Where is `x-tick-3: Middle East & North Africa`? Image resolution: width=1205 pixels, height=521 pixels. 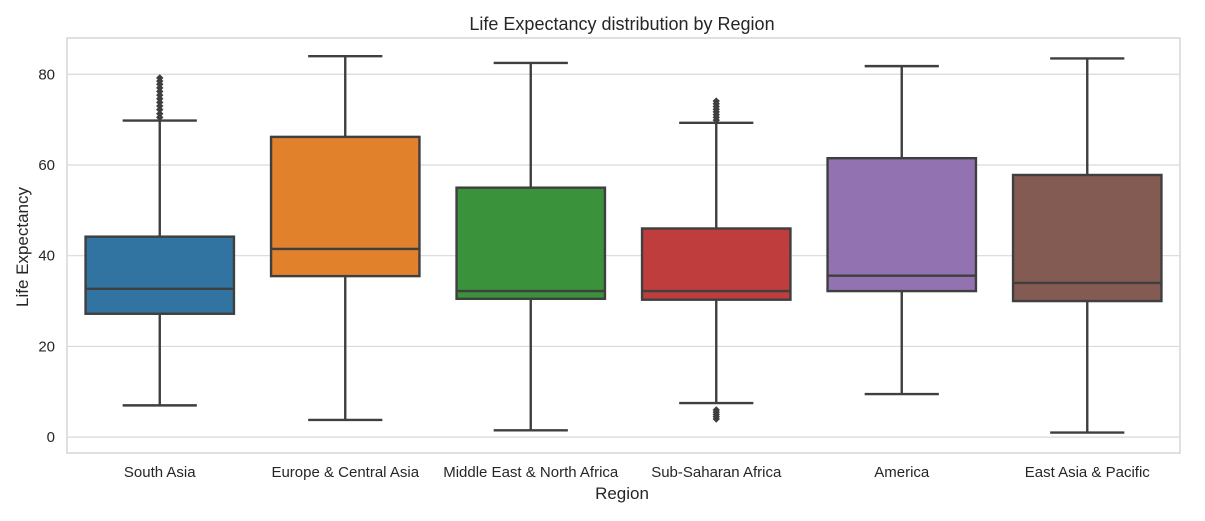
x-tick-3: Middle East & North Africa is located at coordinates (531, 472).